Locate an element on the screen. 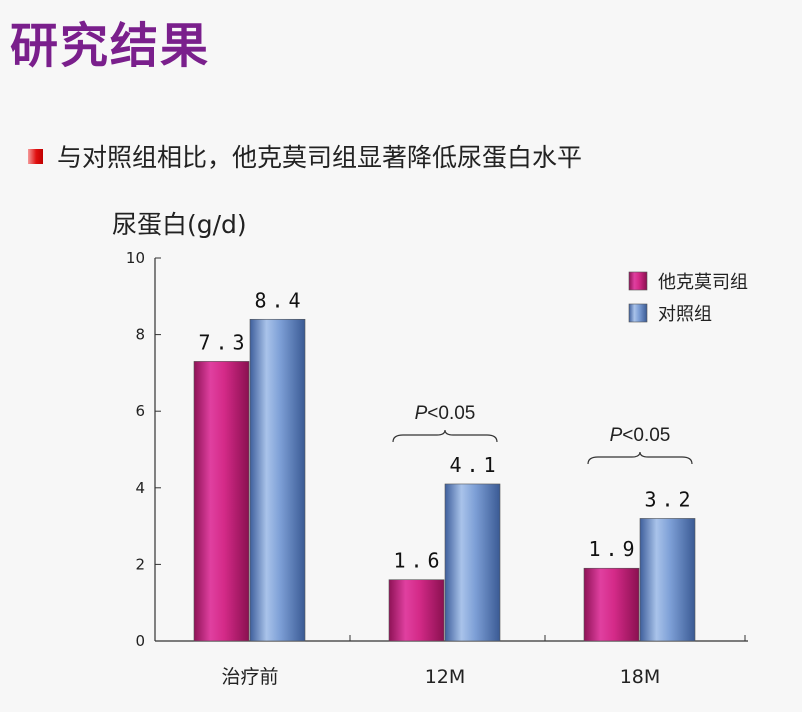 The image size is (802, 712). y-tick-label: 10 is located at coordinates (135, 258).